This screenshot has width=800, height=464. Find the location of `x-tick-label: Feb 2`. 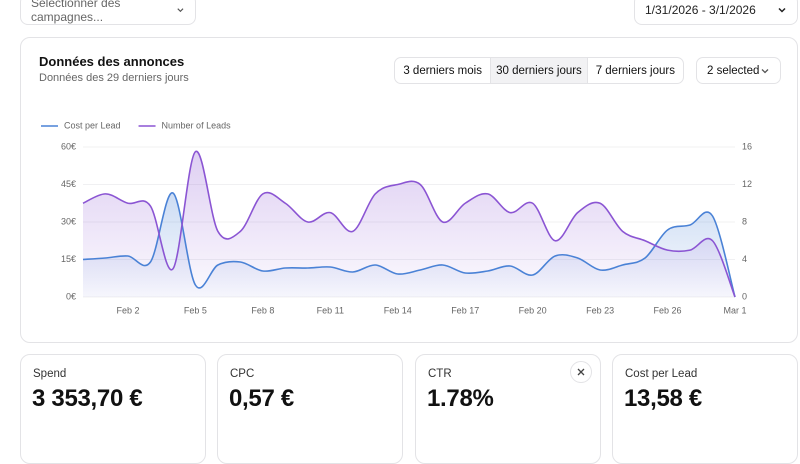

x-tick-label: Feb 2 is located at coordinates (127, 310).